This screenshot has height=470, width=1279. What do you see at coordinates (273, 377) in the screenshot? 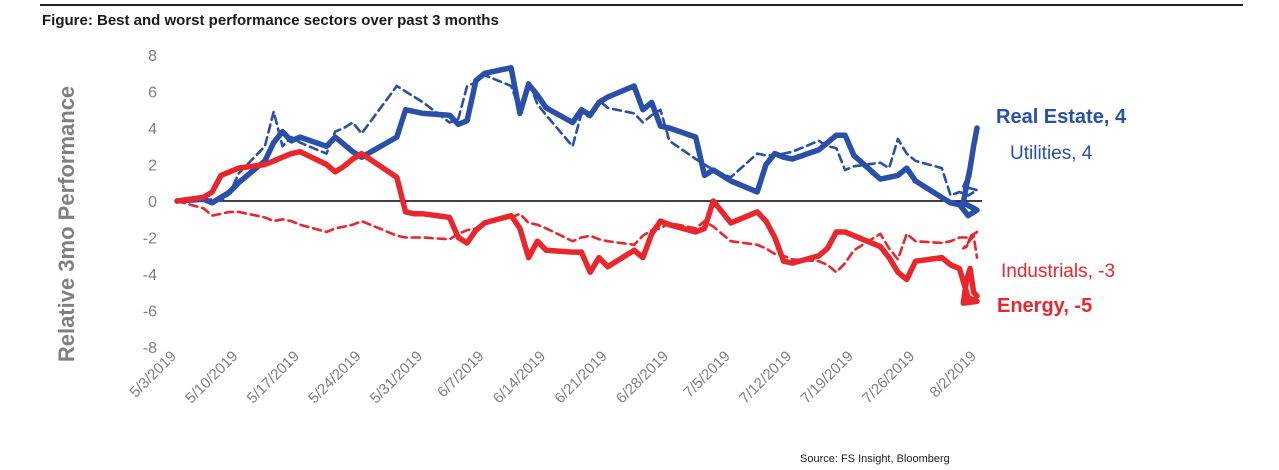
I see `x-tick-label: 5/17/2019` at bounding box center [273, 377].